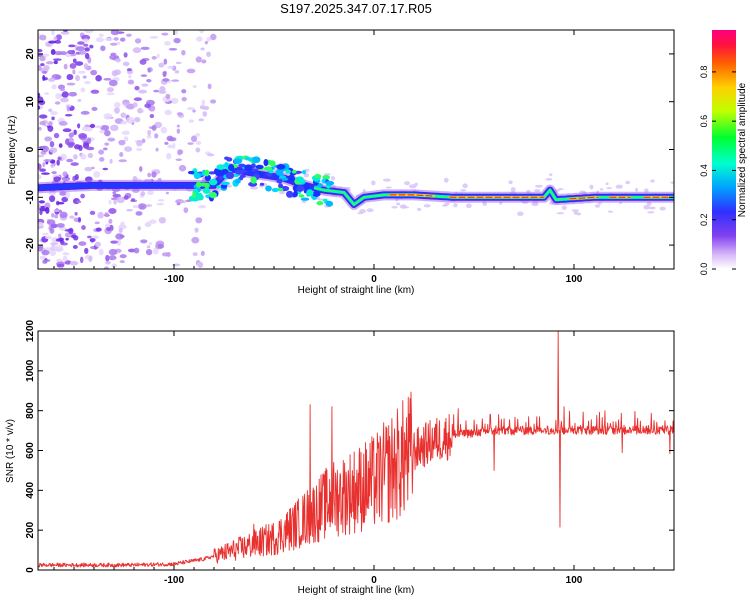  I want to click on colorbar-tick-label: 0.4, so click(704, 170).